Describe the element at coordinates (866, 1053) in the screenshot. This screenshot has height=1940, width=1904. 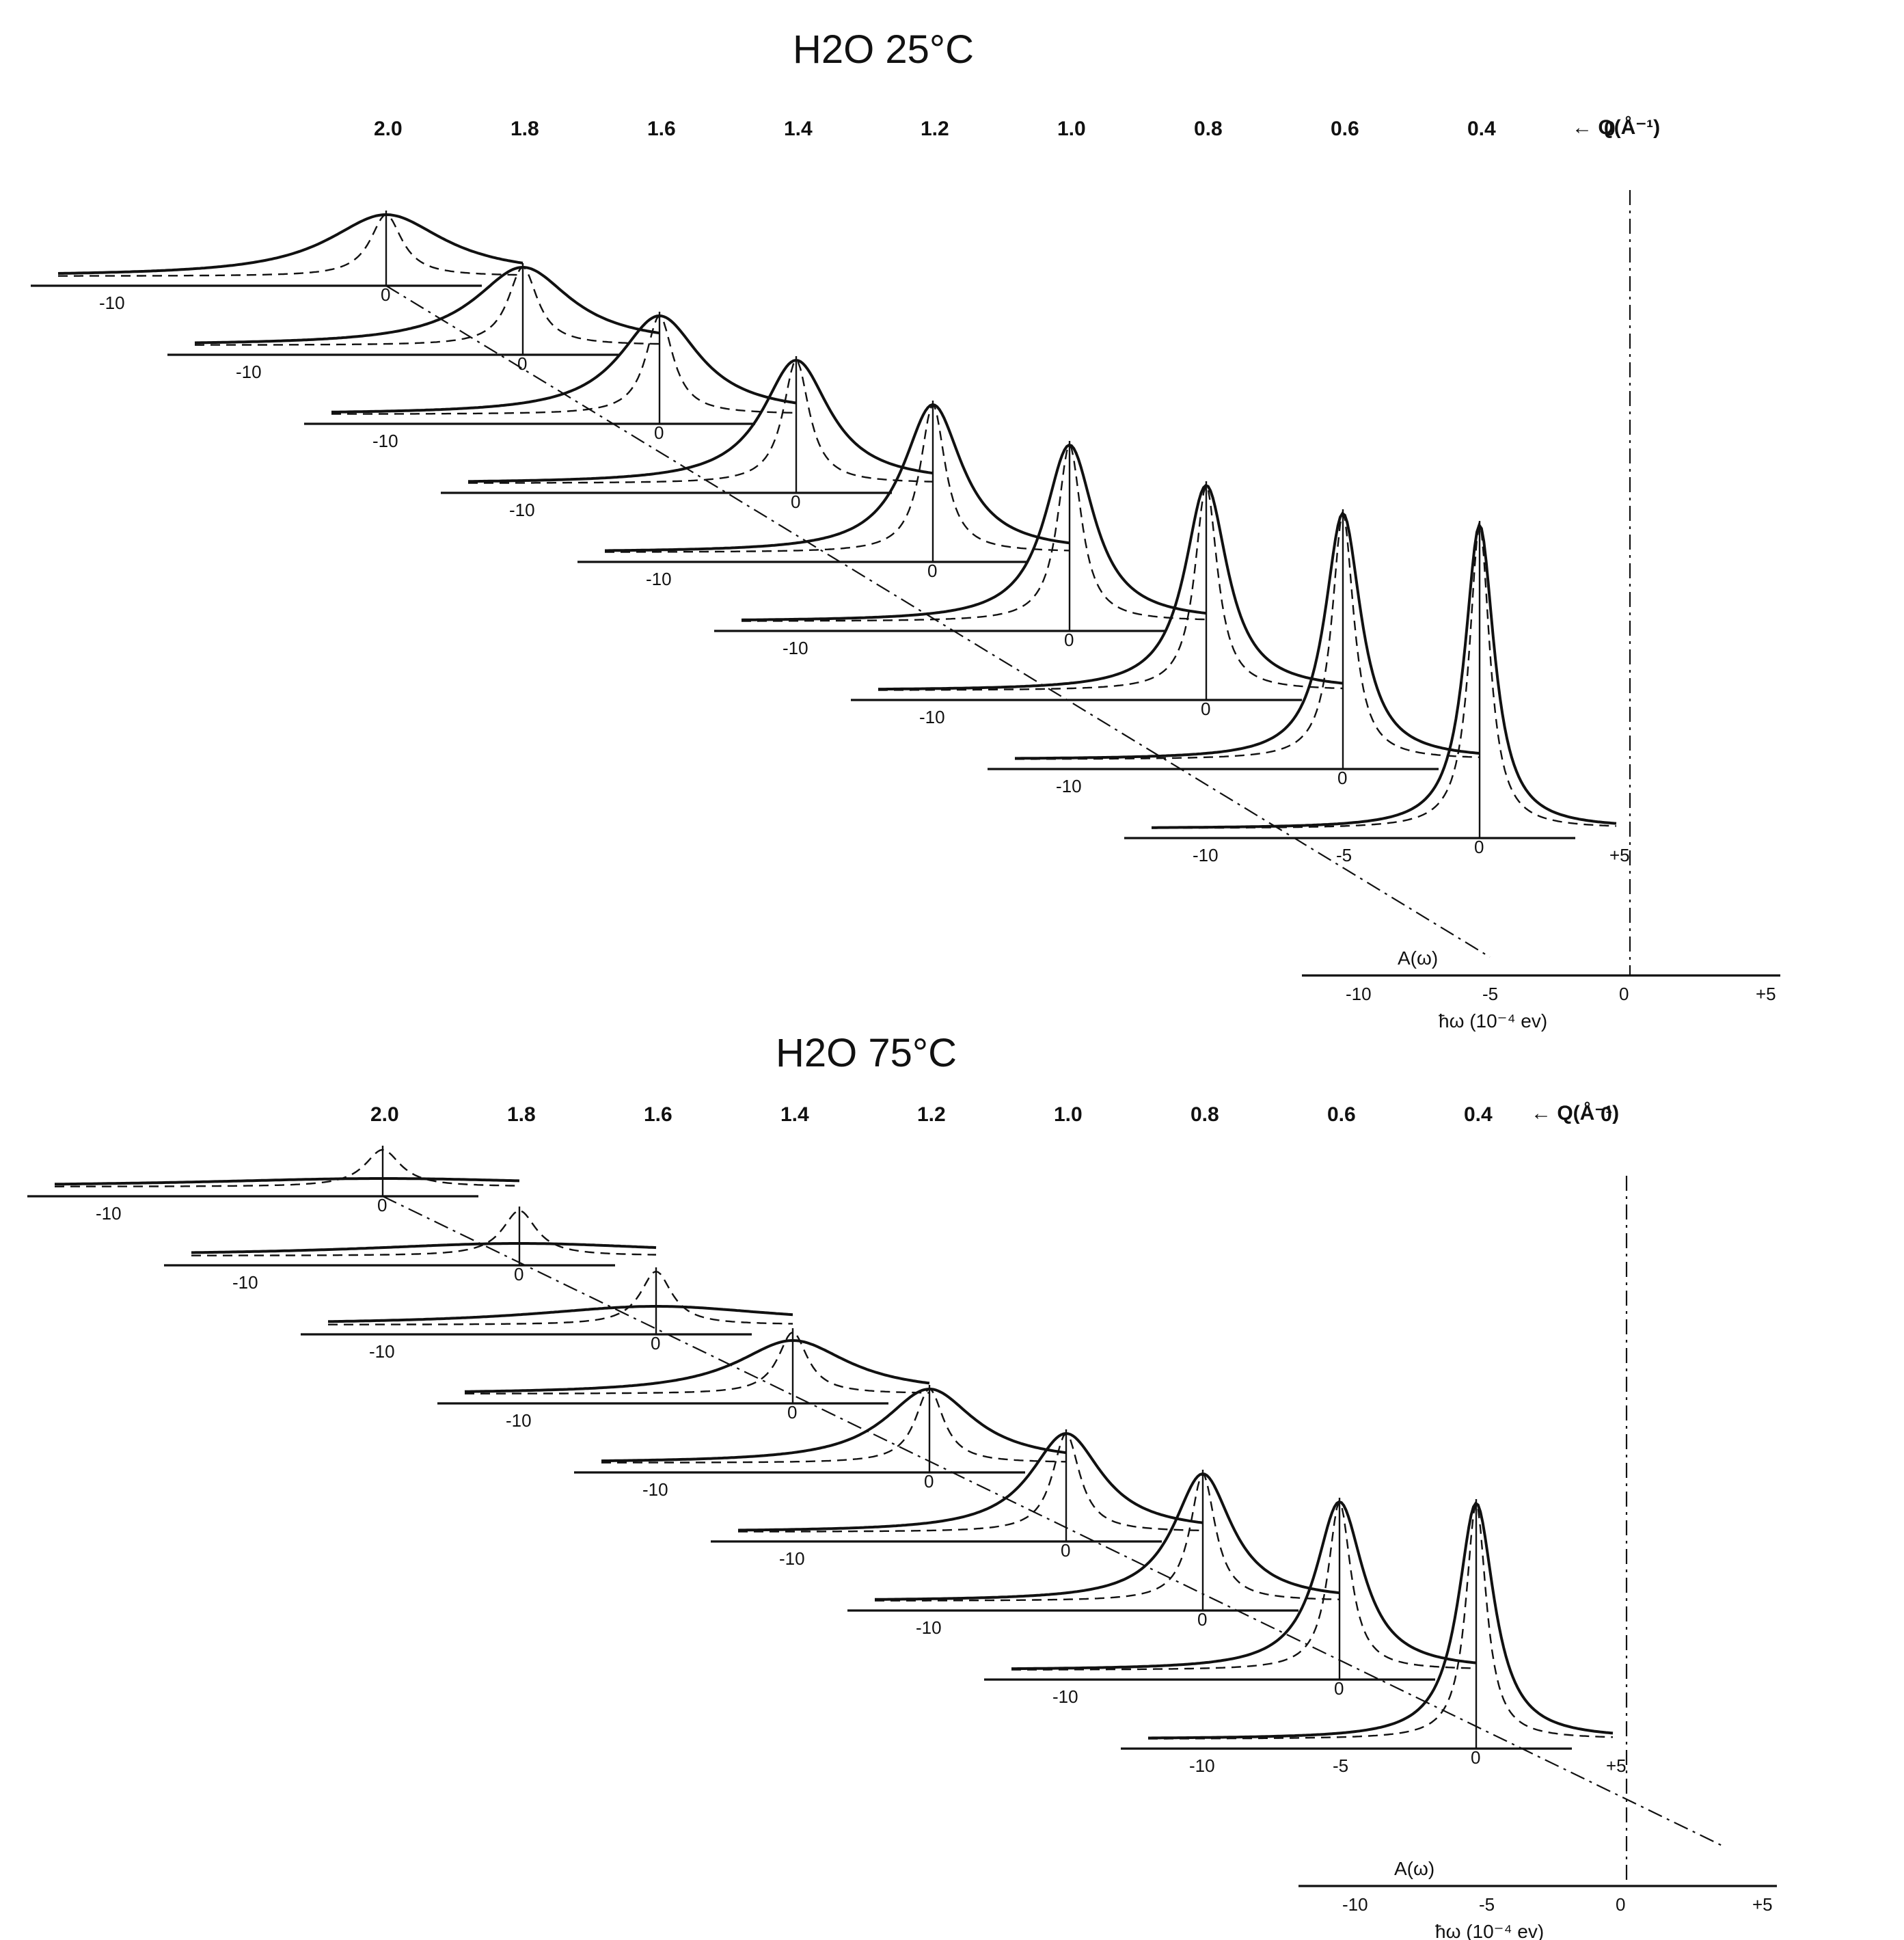
I see `panel-title: H2O 75°C` at that location.